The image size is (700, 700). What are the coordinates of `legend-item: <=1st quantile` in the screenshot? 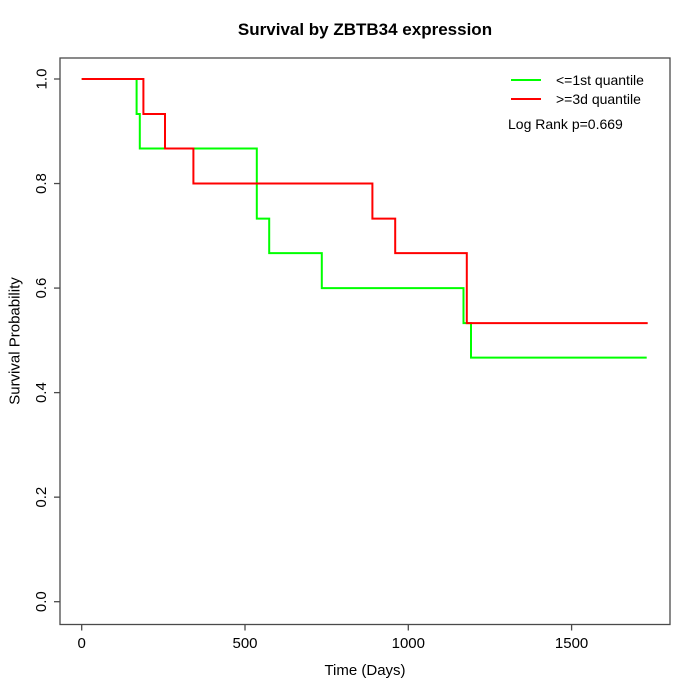 It's located at (577, 79).